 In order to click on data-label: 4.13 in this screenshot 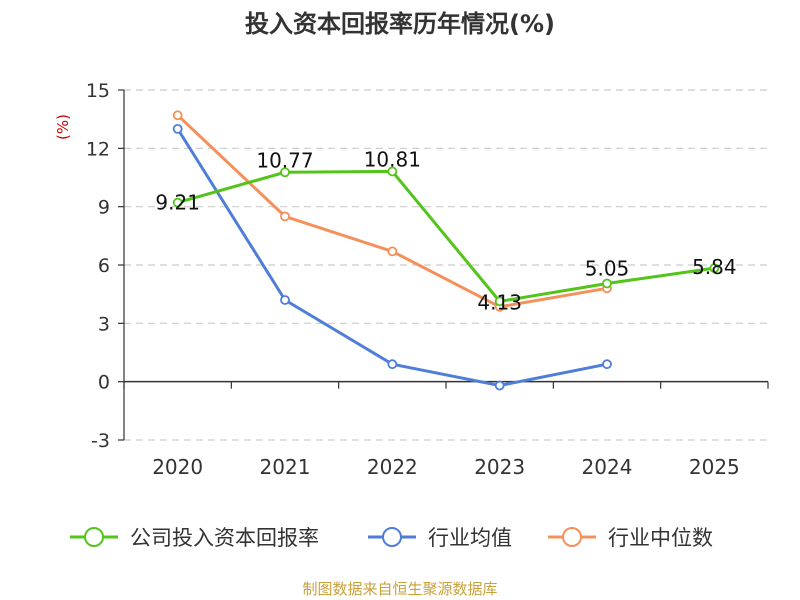, I will do `click(499, 302)`.